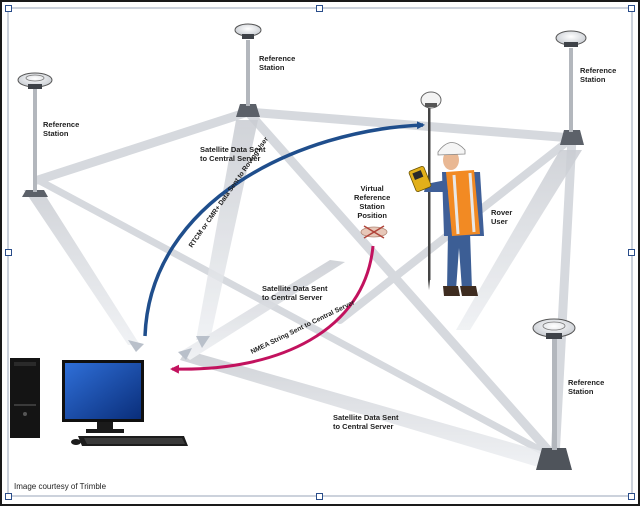  Describe the element at coordinates (99, 402) in the screenshot. I see `computer` at that location.